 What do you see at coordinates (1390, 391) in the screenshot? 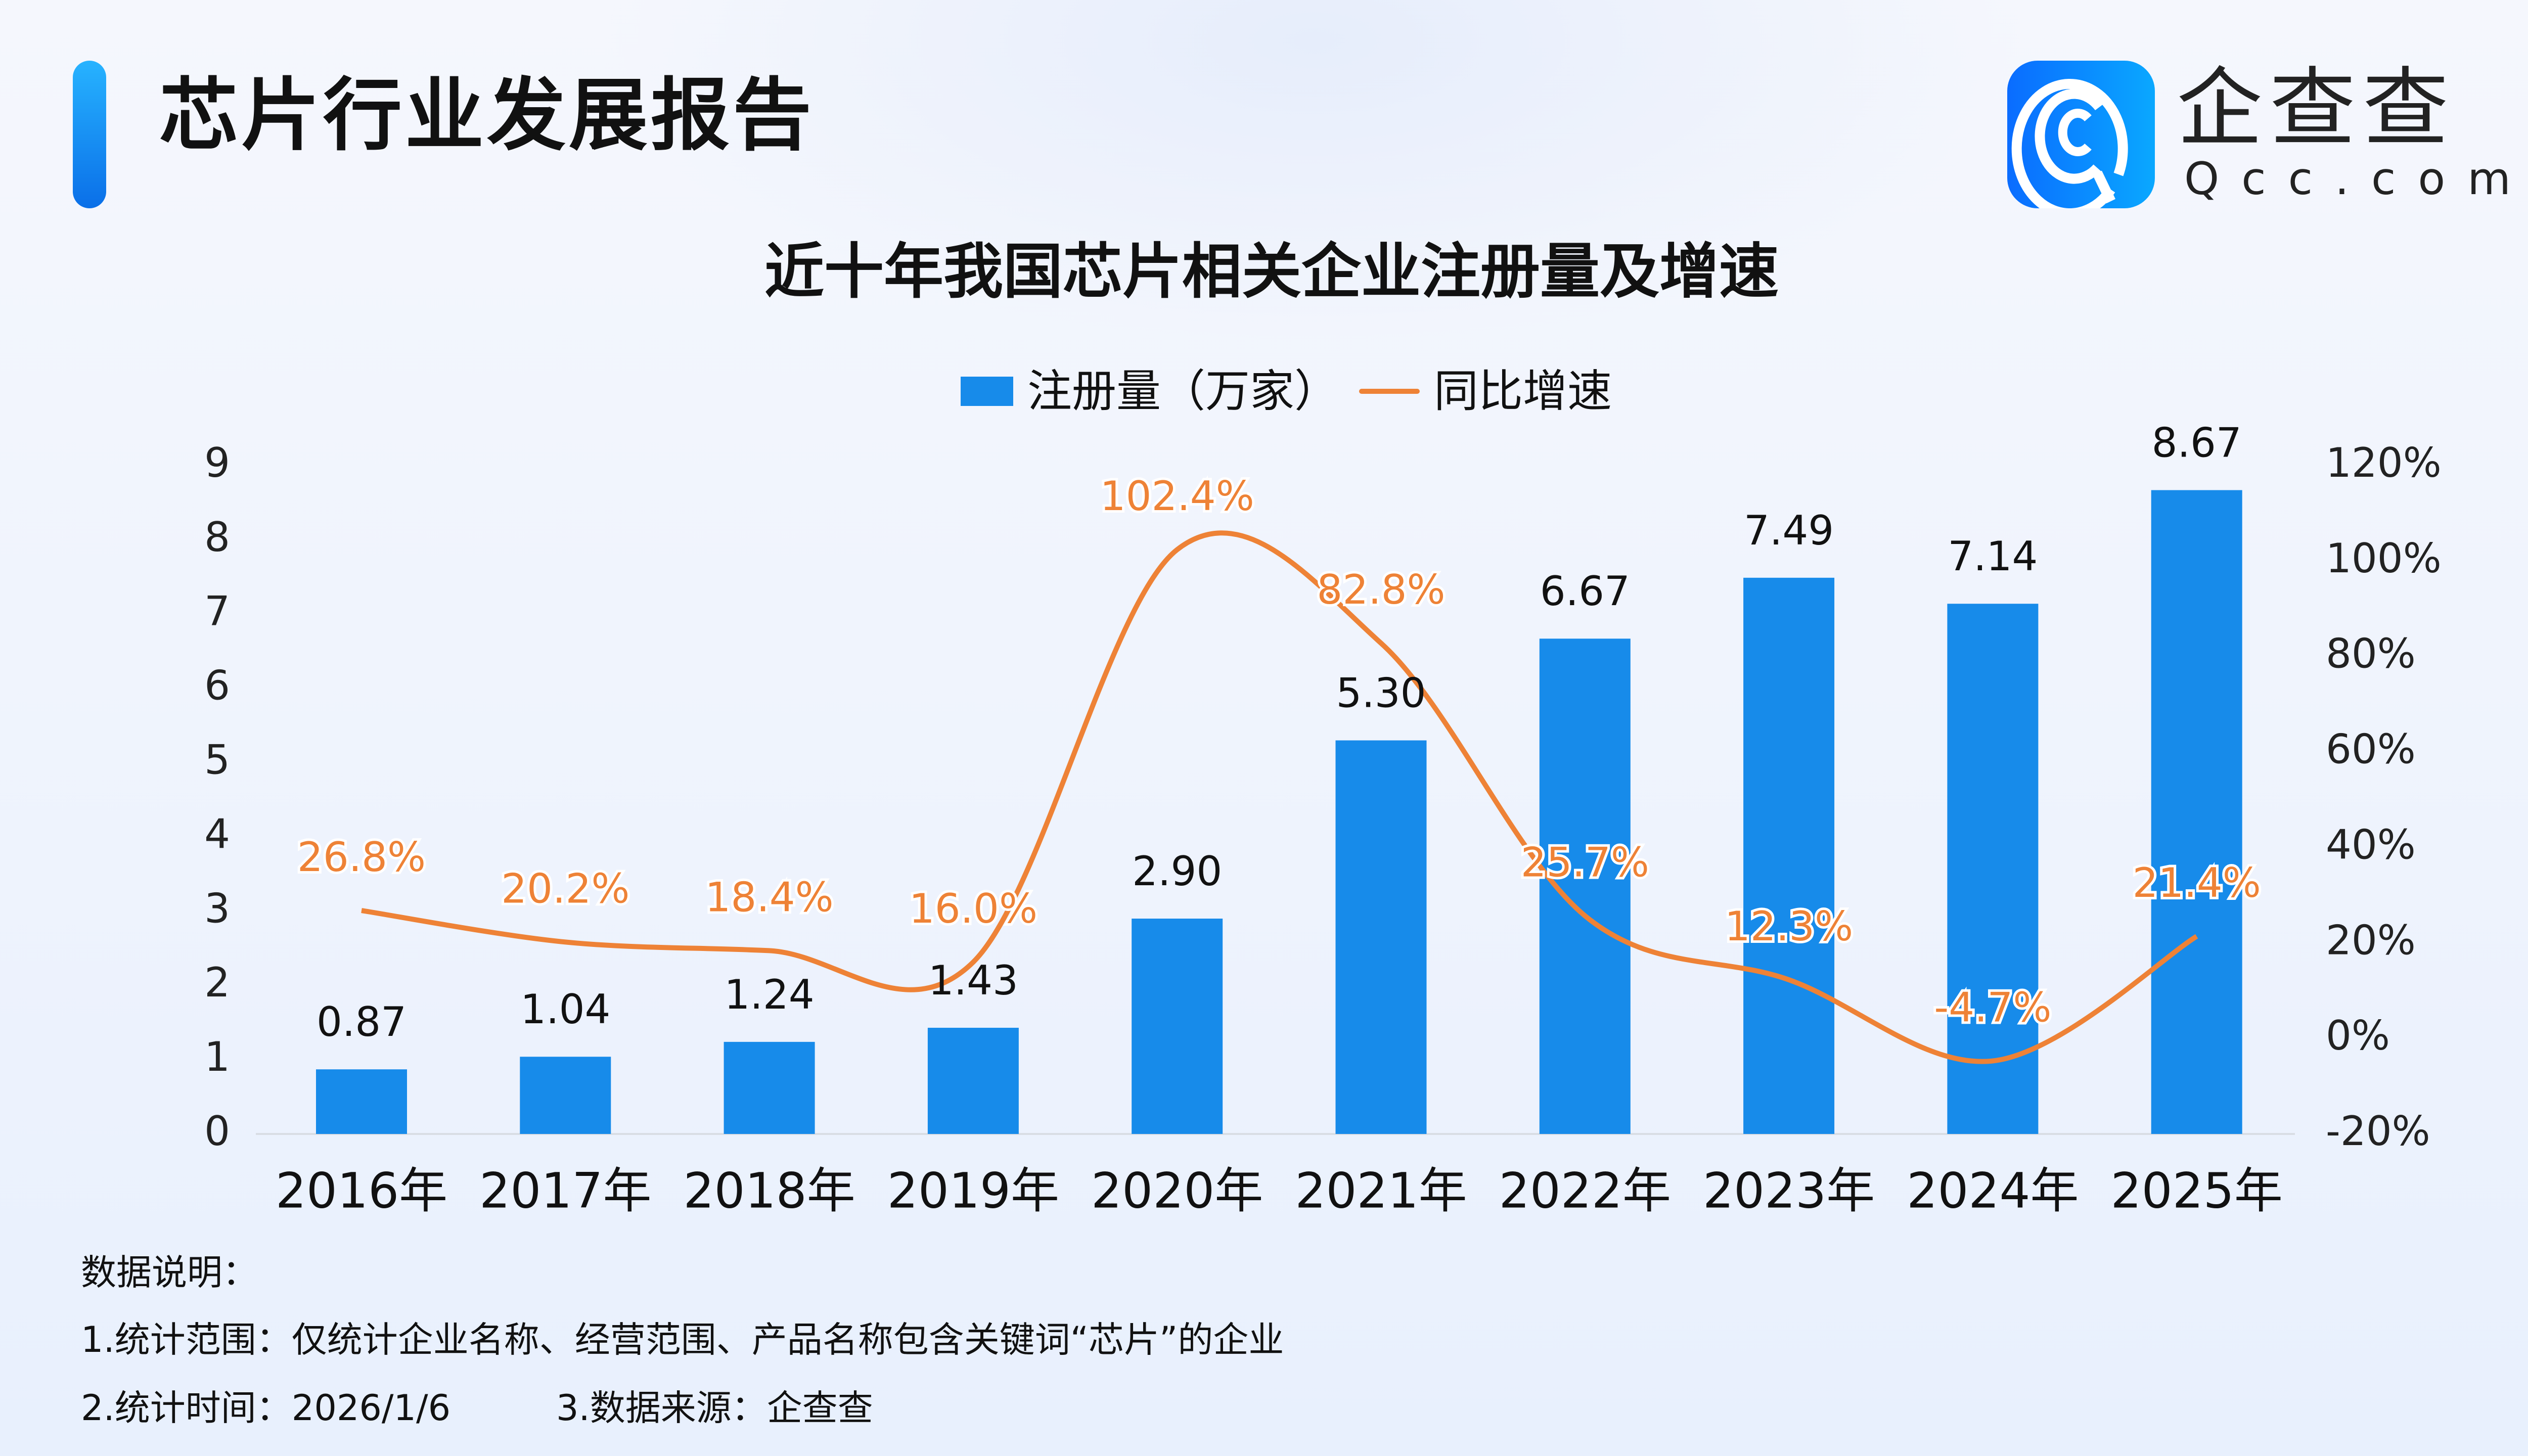
I see `legend-line-swatch` at bounding box center [1390, 391].